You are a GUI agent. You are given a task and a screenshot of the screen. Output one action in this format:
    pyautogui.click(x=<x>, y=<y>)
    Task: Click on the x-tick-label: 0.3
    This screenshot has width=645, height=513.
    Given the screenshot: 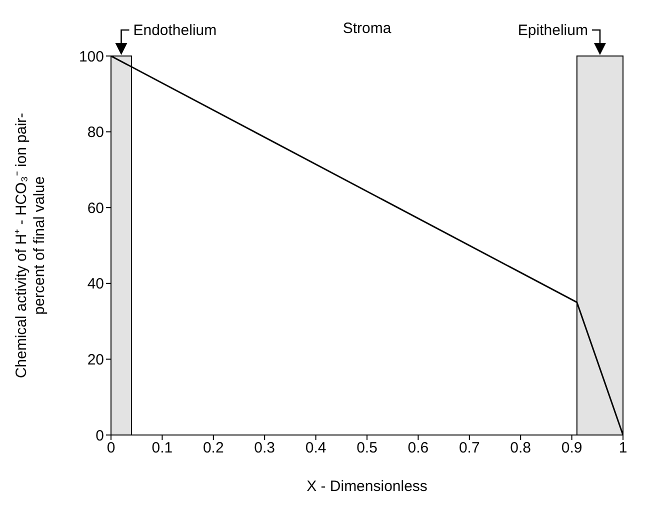 What is the action you would take?
    pyautogui.click(x=265, y=448)
    